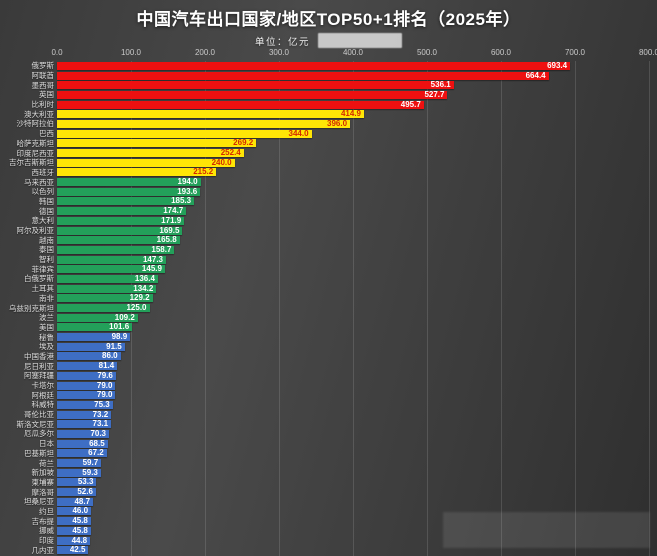 The image size is (657, 556). I want to click on bar-row: 意大利 171.9, so click(328, 221).